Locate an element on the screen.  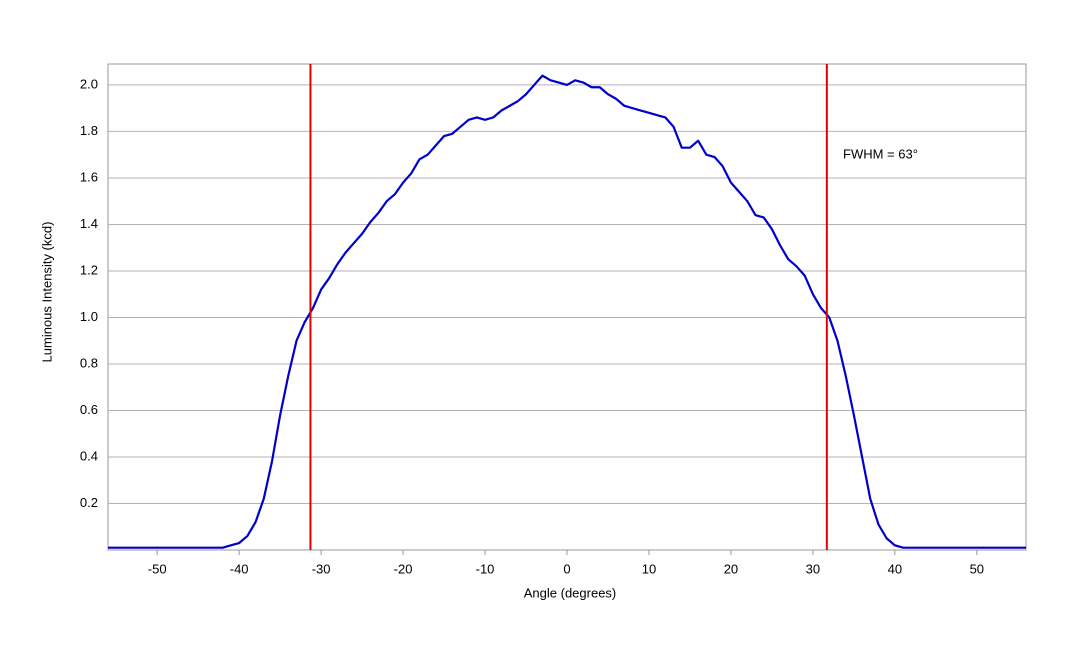
x-tick-label: -10 is located at coordinates (485, 568).